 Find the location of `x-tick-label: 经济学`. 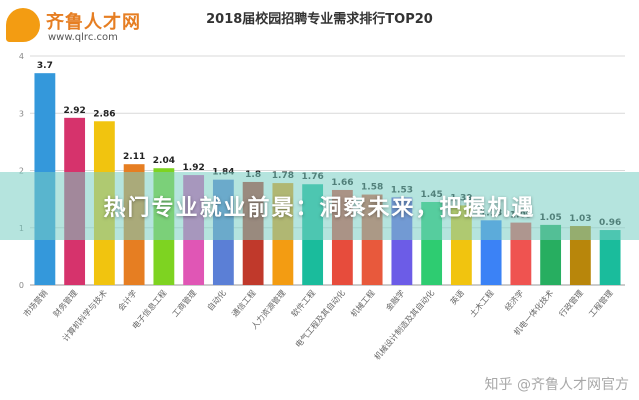

x-tick-label: 经济学 is located at coordinates (513, 300).